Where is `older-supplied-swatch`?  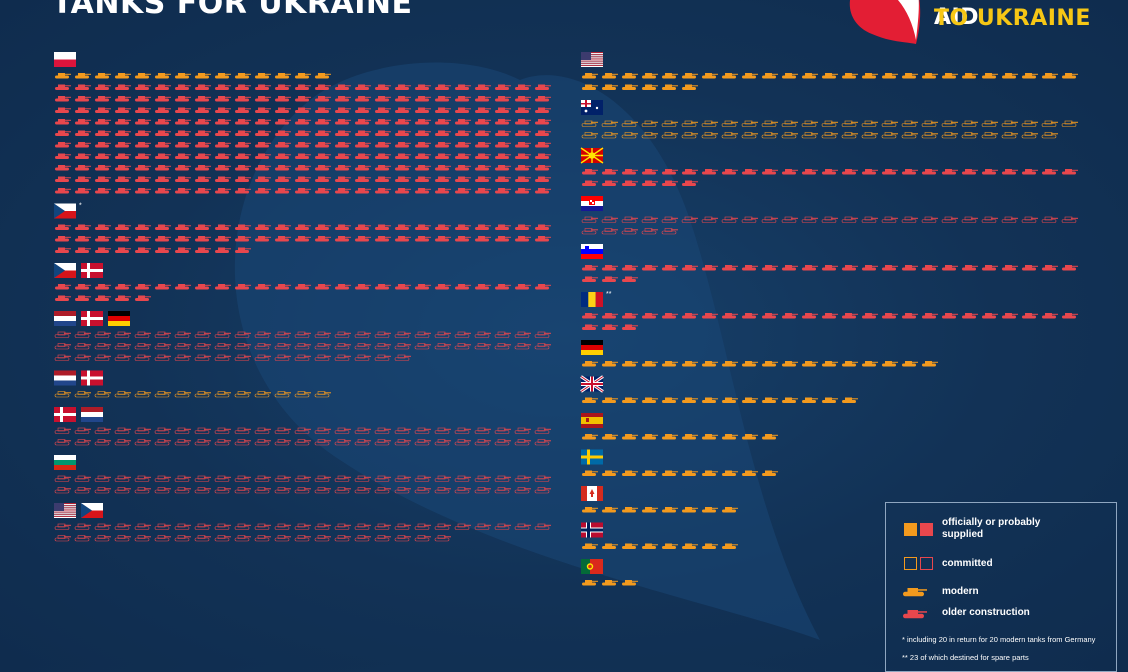
older-supplied-swatch is located at coordinates (926, 529).